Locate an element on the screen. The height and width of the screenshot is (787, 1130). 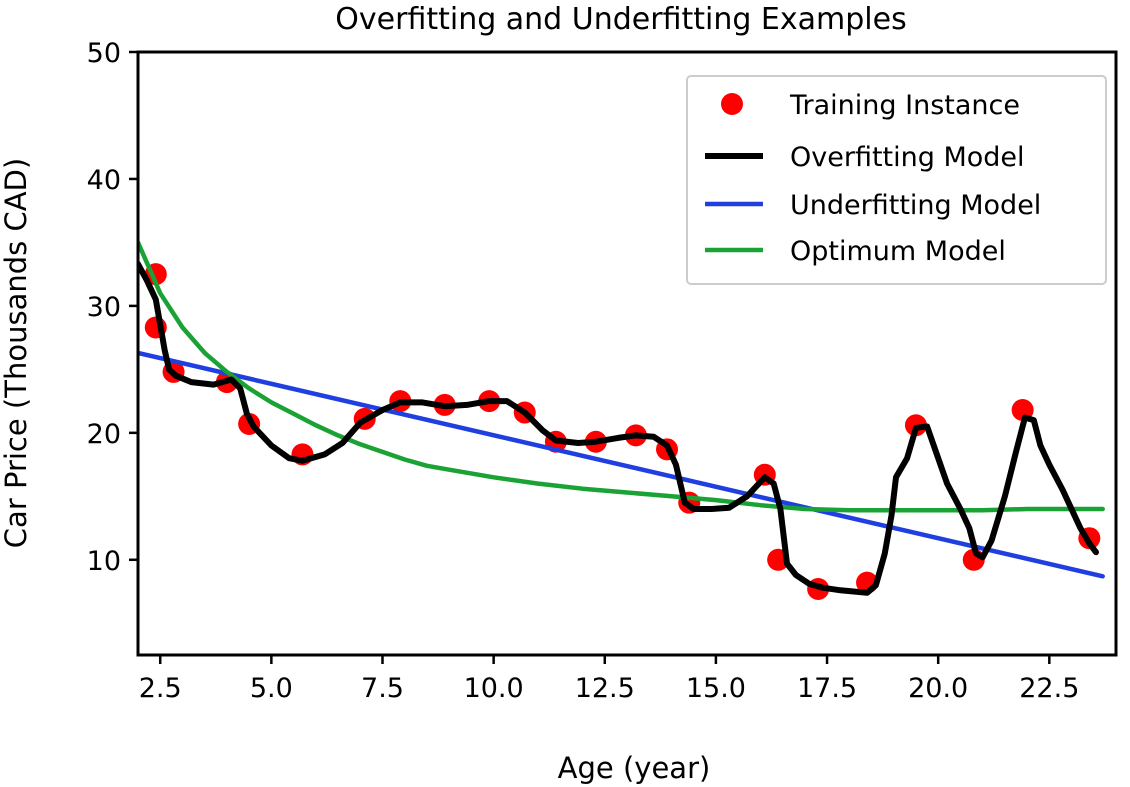
x-axis-ticks: 2.5 5.0 7.5 10.0 12.5 15.0 17.5 20.0 22.5 is located at coordinates (609, 679).